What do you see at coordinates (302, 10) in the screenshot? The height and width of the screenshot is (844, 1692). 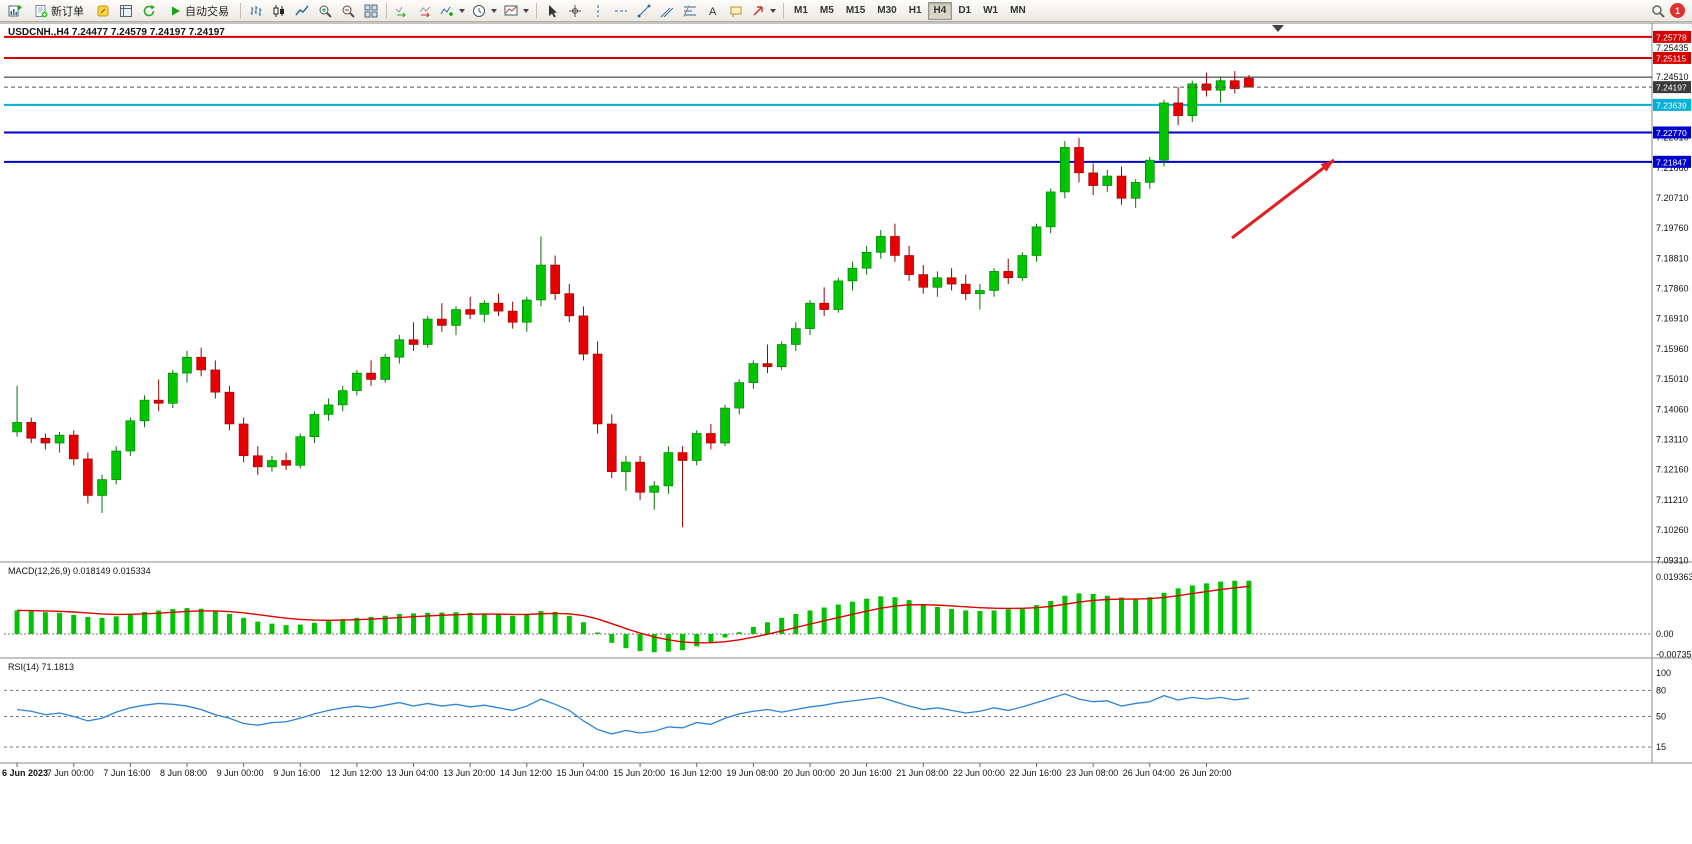 I see `chart-line-button` at bounding box center [302, 10].